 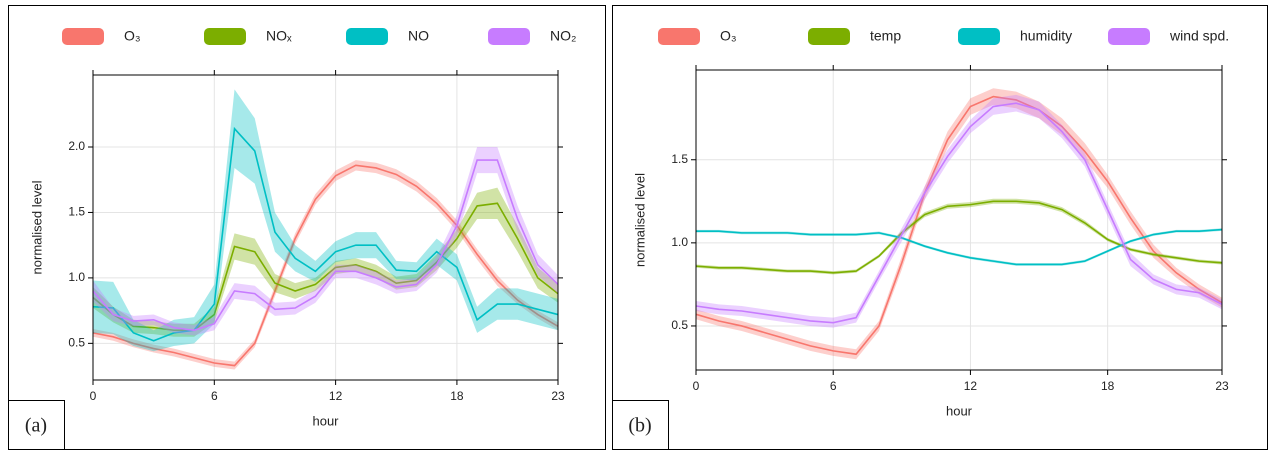 I want to click on panel-label: (b), so click(x=639, y=426).